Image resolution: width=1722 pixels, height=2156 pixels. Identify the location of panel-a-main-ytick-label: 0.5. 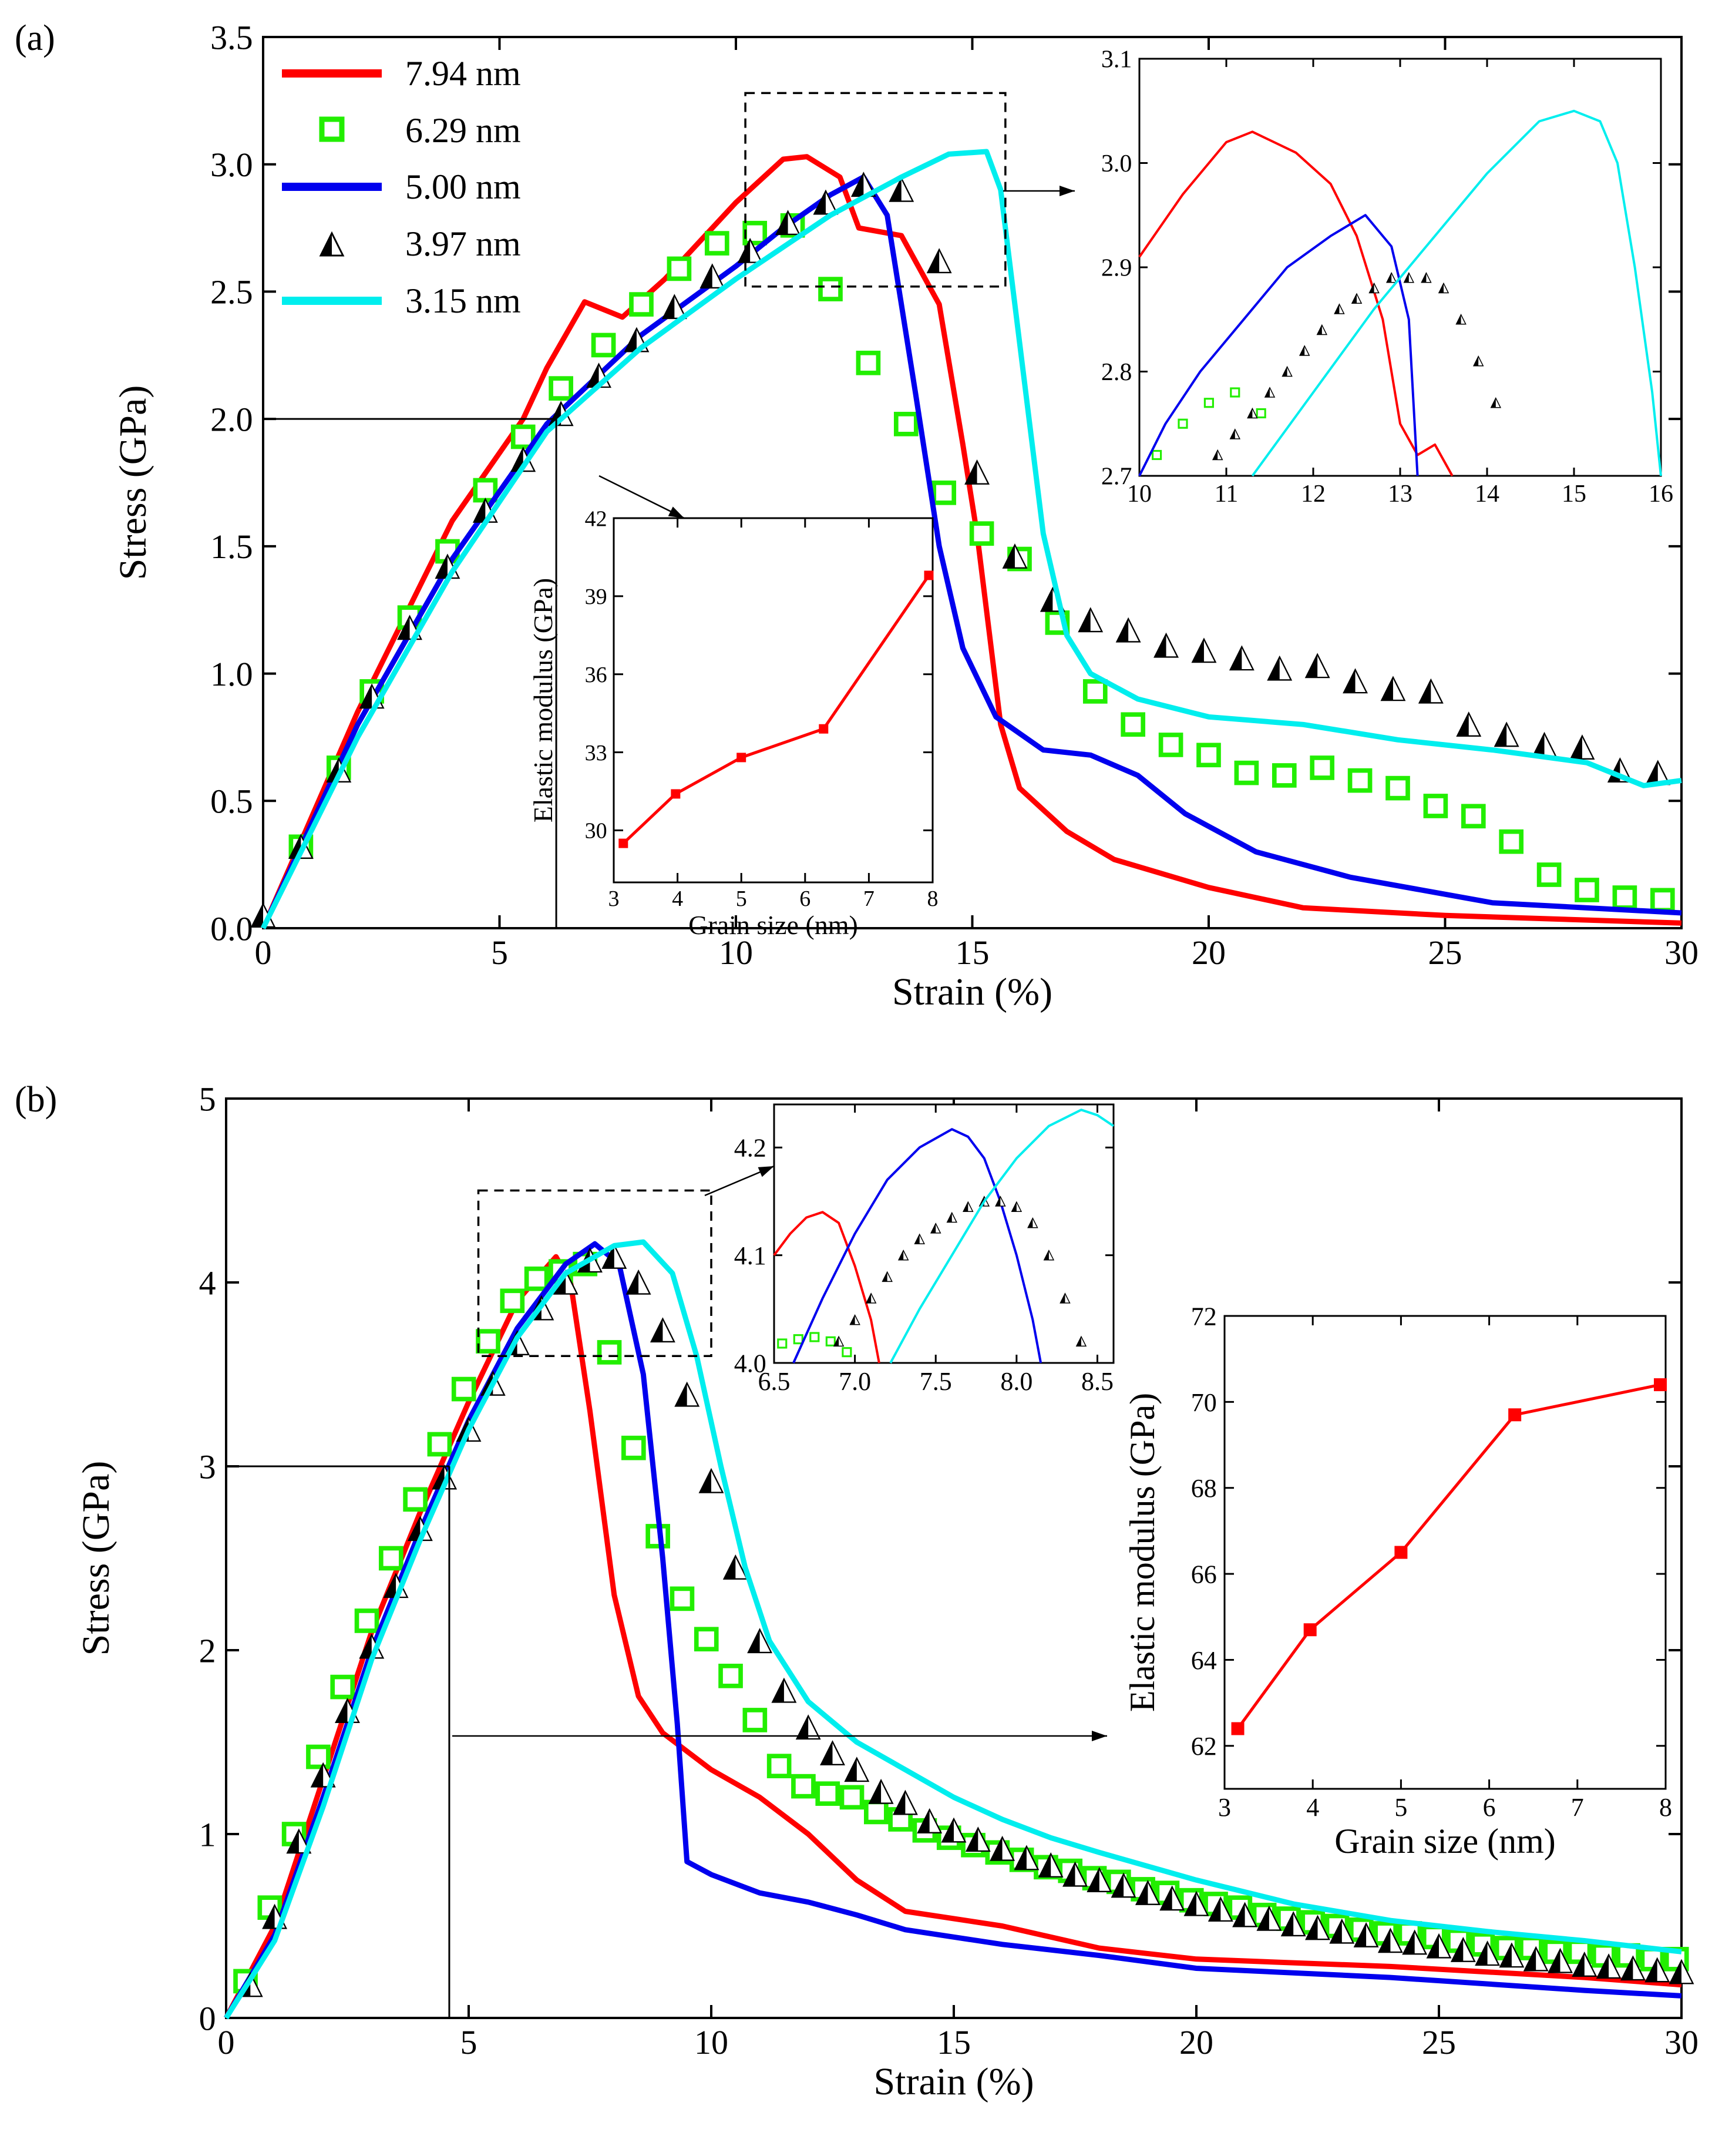
(232, 802).